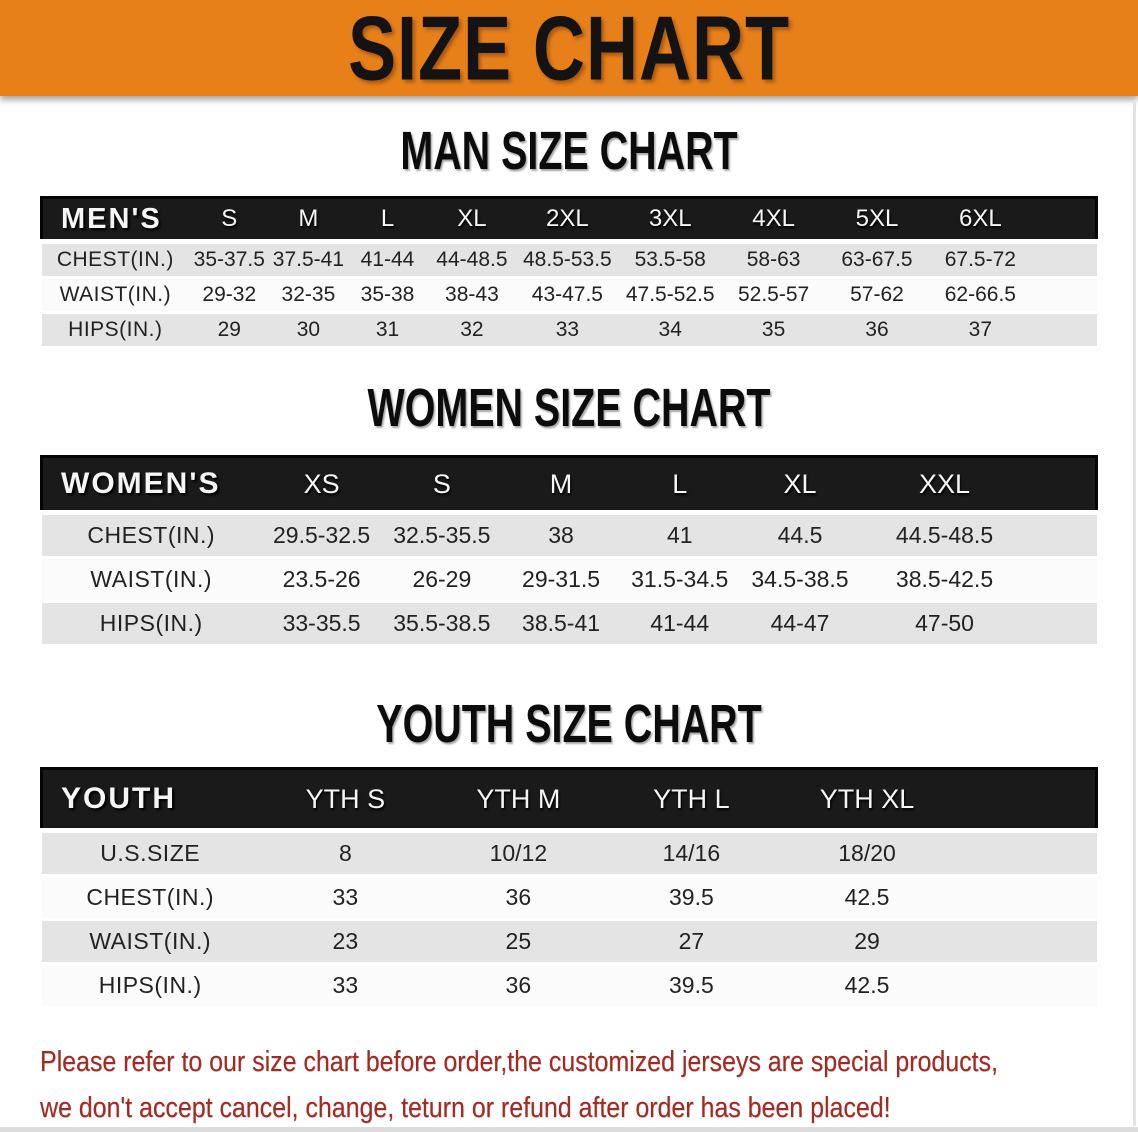 The width and height of the screenshot is (1138, 1132). I want to click on measurement-value: 38.5-41, so click(561, 624).